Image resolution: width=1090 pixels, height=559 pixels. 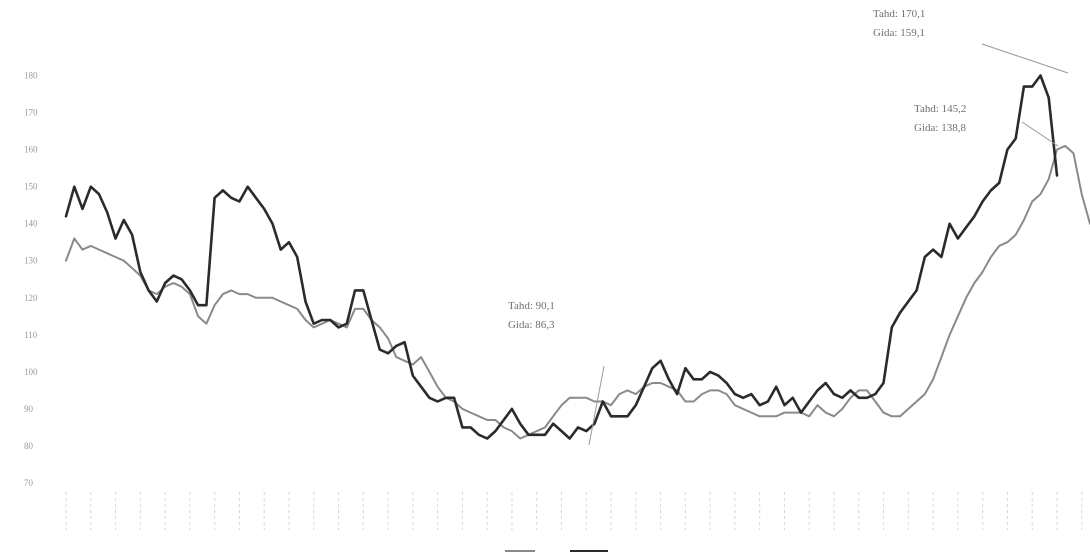 What do you see at coordinates (899, 33) in the screenshot?
I see `annotation-peak-line2: Gida: 159,1` at bounding box center [899, 33].